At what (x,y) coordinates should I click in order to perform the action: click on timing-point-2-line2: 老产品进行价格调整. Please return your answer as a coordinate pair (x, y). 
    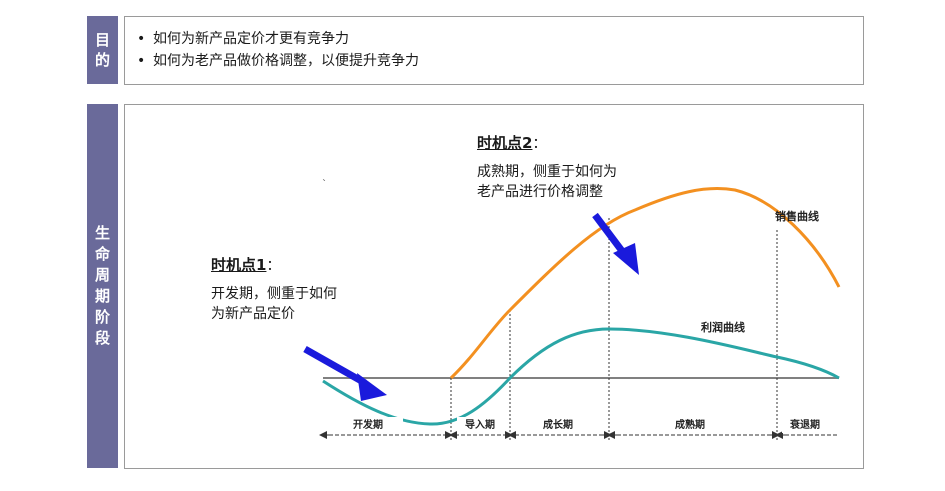
    Looking at the image, I should click on (540, 192).